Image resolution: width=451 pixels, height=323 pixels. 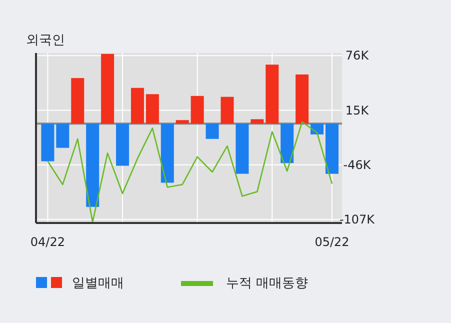 What do you see at coordinates (45, 40) in the screenshot?
I see `chart-title: 외국인` at bounding box center [45, 40].